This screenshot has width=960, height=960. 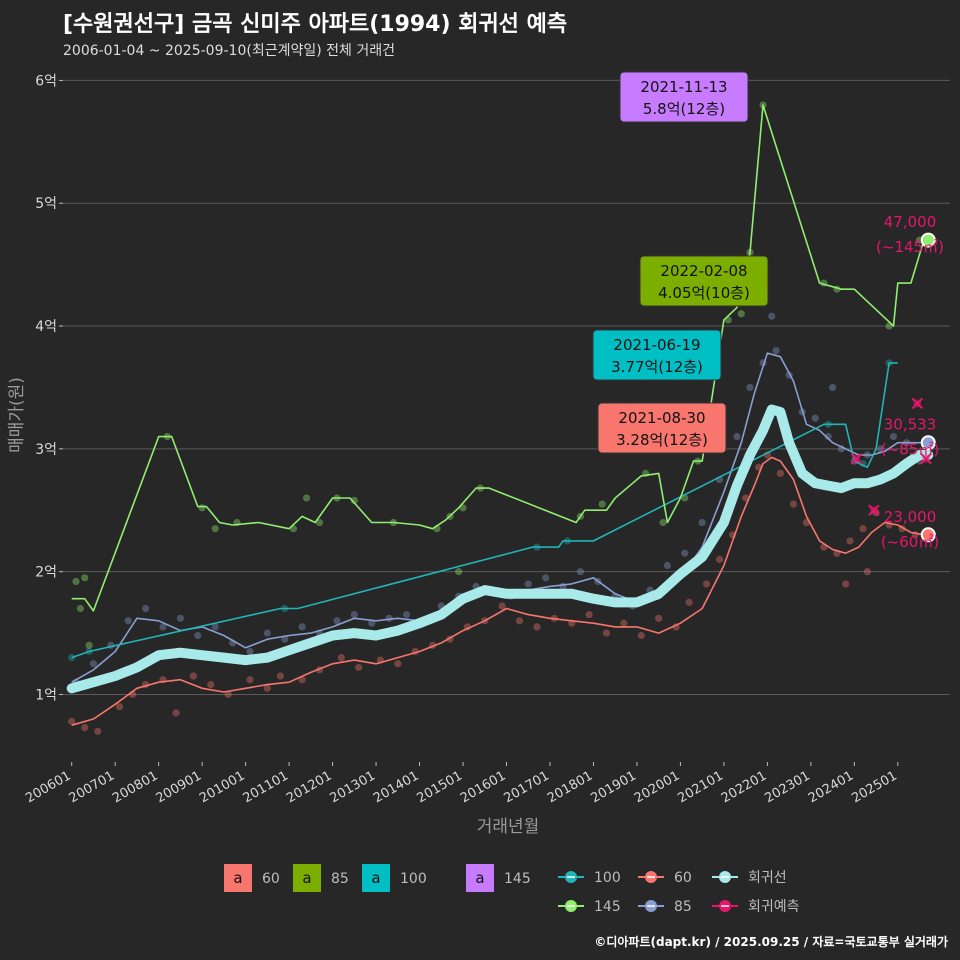 What do you see at coordinates (46, 81) in the screenshot?
I see `y-tick-label: 6억` at bounding box center [46, 81].